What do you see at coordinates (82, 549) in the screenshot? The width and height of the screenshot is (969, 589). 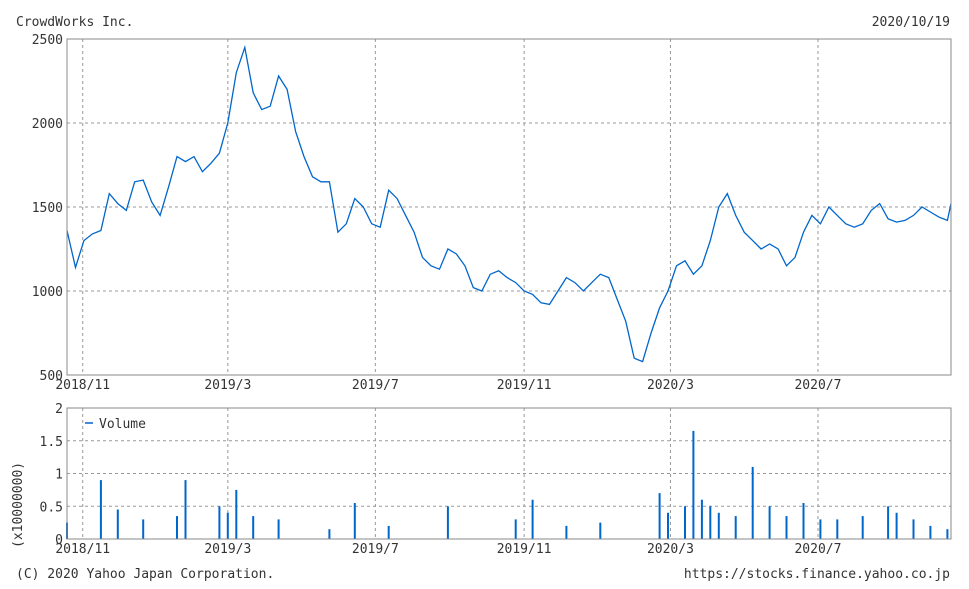 I see `volume-x-tick-label: 2018/11` at bounding box center [82, 549].